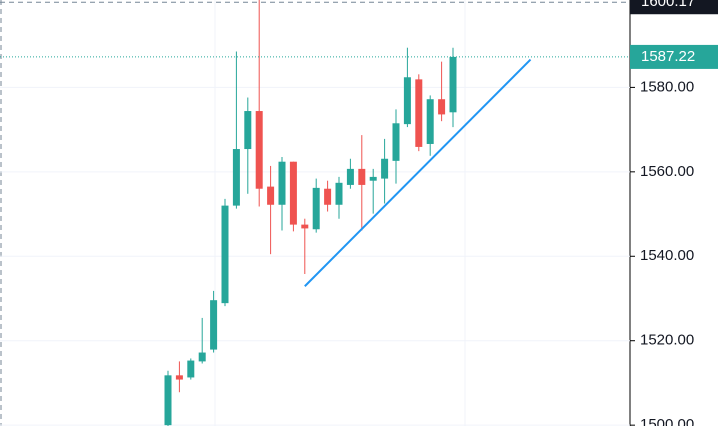 This screenshot has height=426, width=718. What do you see at coordinates (668, 5) in the screenshot?
I see `crosshair-price-label: 1600.17` at bounding box center [668, 5].